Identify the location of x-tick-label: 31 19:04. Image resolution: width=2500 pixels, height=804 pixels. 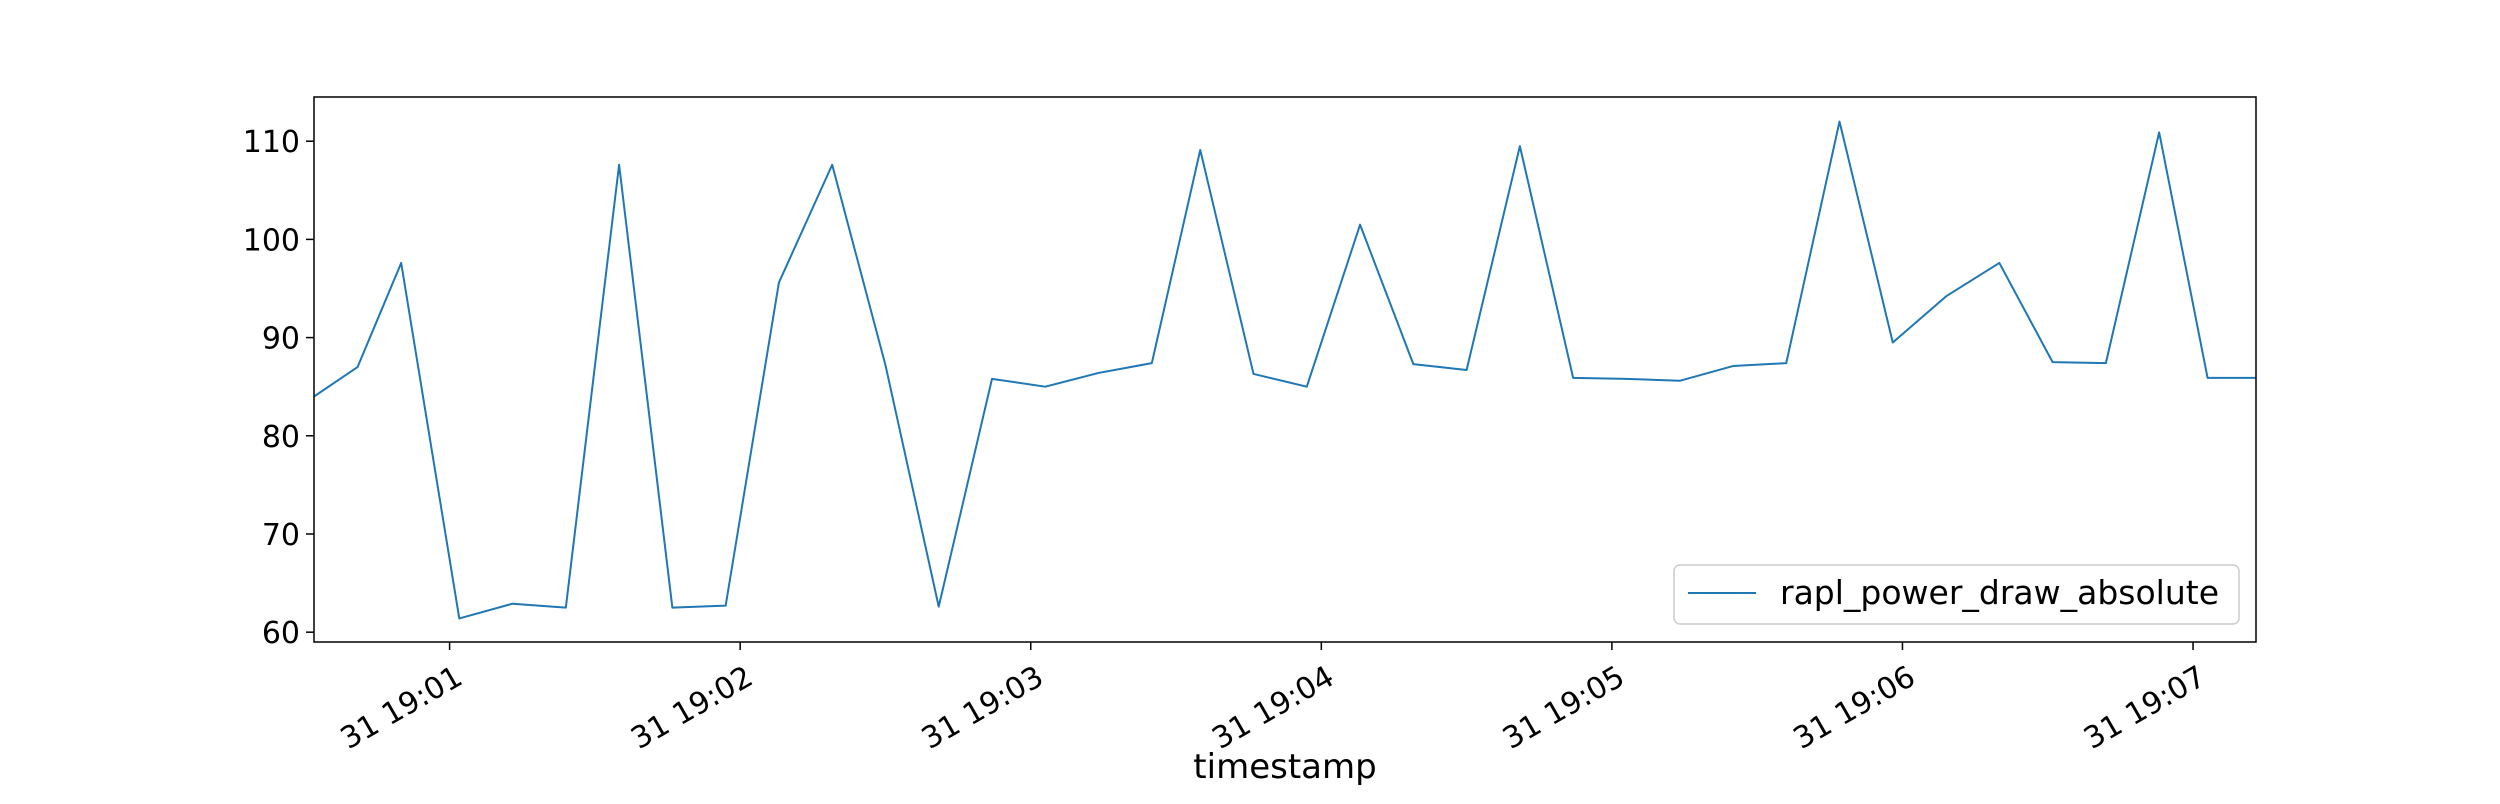
(1273, 707).